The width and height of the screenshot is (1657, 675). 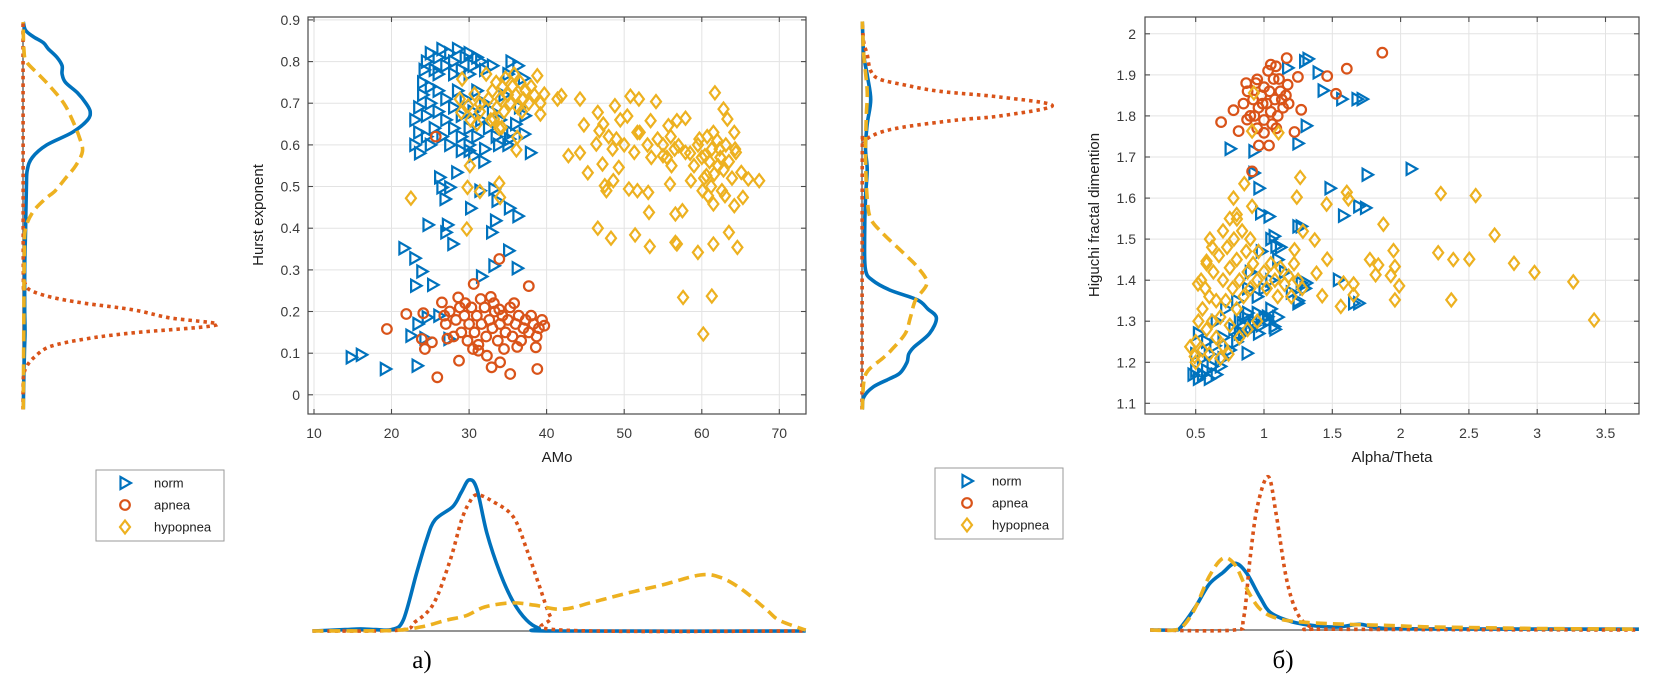 I want to click on legend-item-hypopnea: hypopnea, so click(x=1005, y=525).